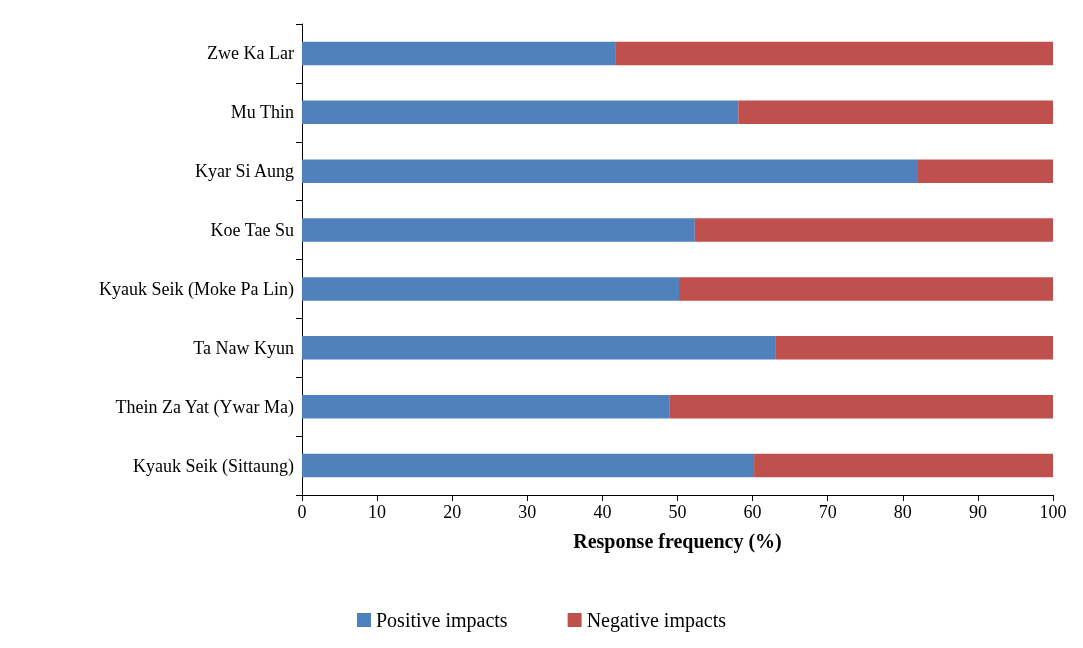 The image size is (1083, 648). Describe the element at coordinates (656, 620) in the screenshot. I see `legend-label: Negative impacts` at that location.